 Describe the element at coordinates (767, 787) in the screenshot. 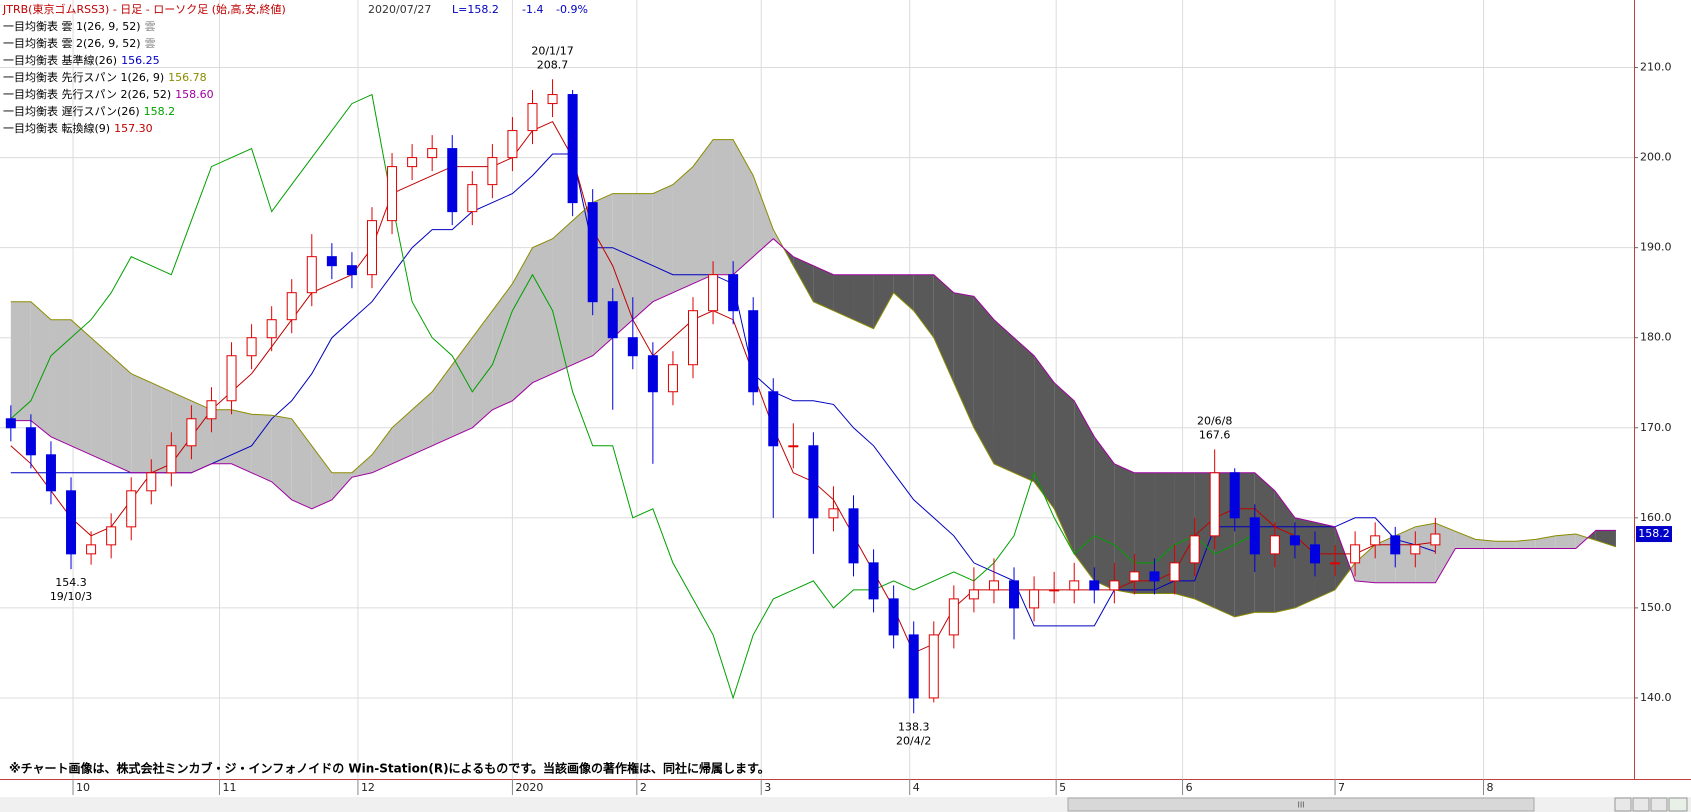

I see `x-tick-label: 3` at that location.